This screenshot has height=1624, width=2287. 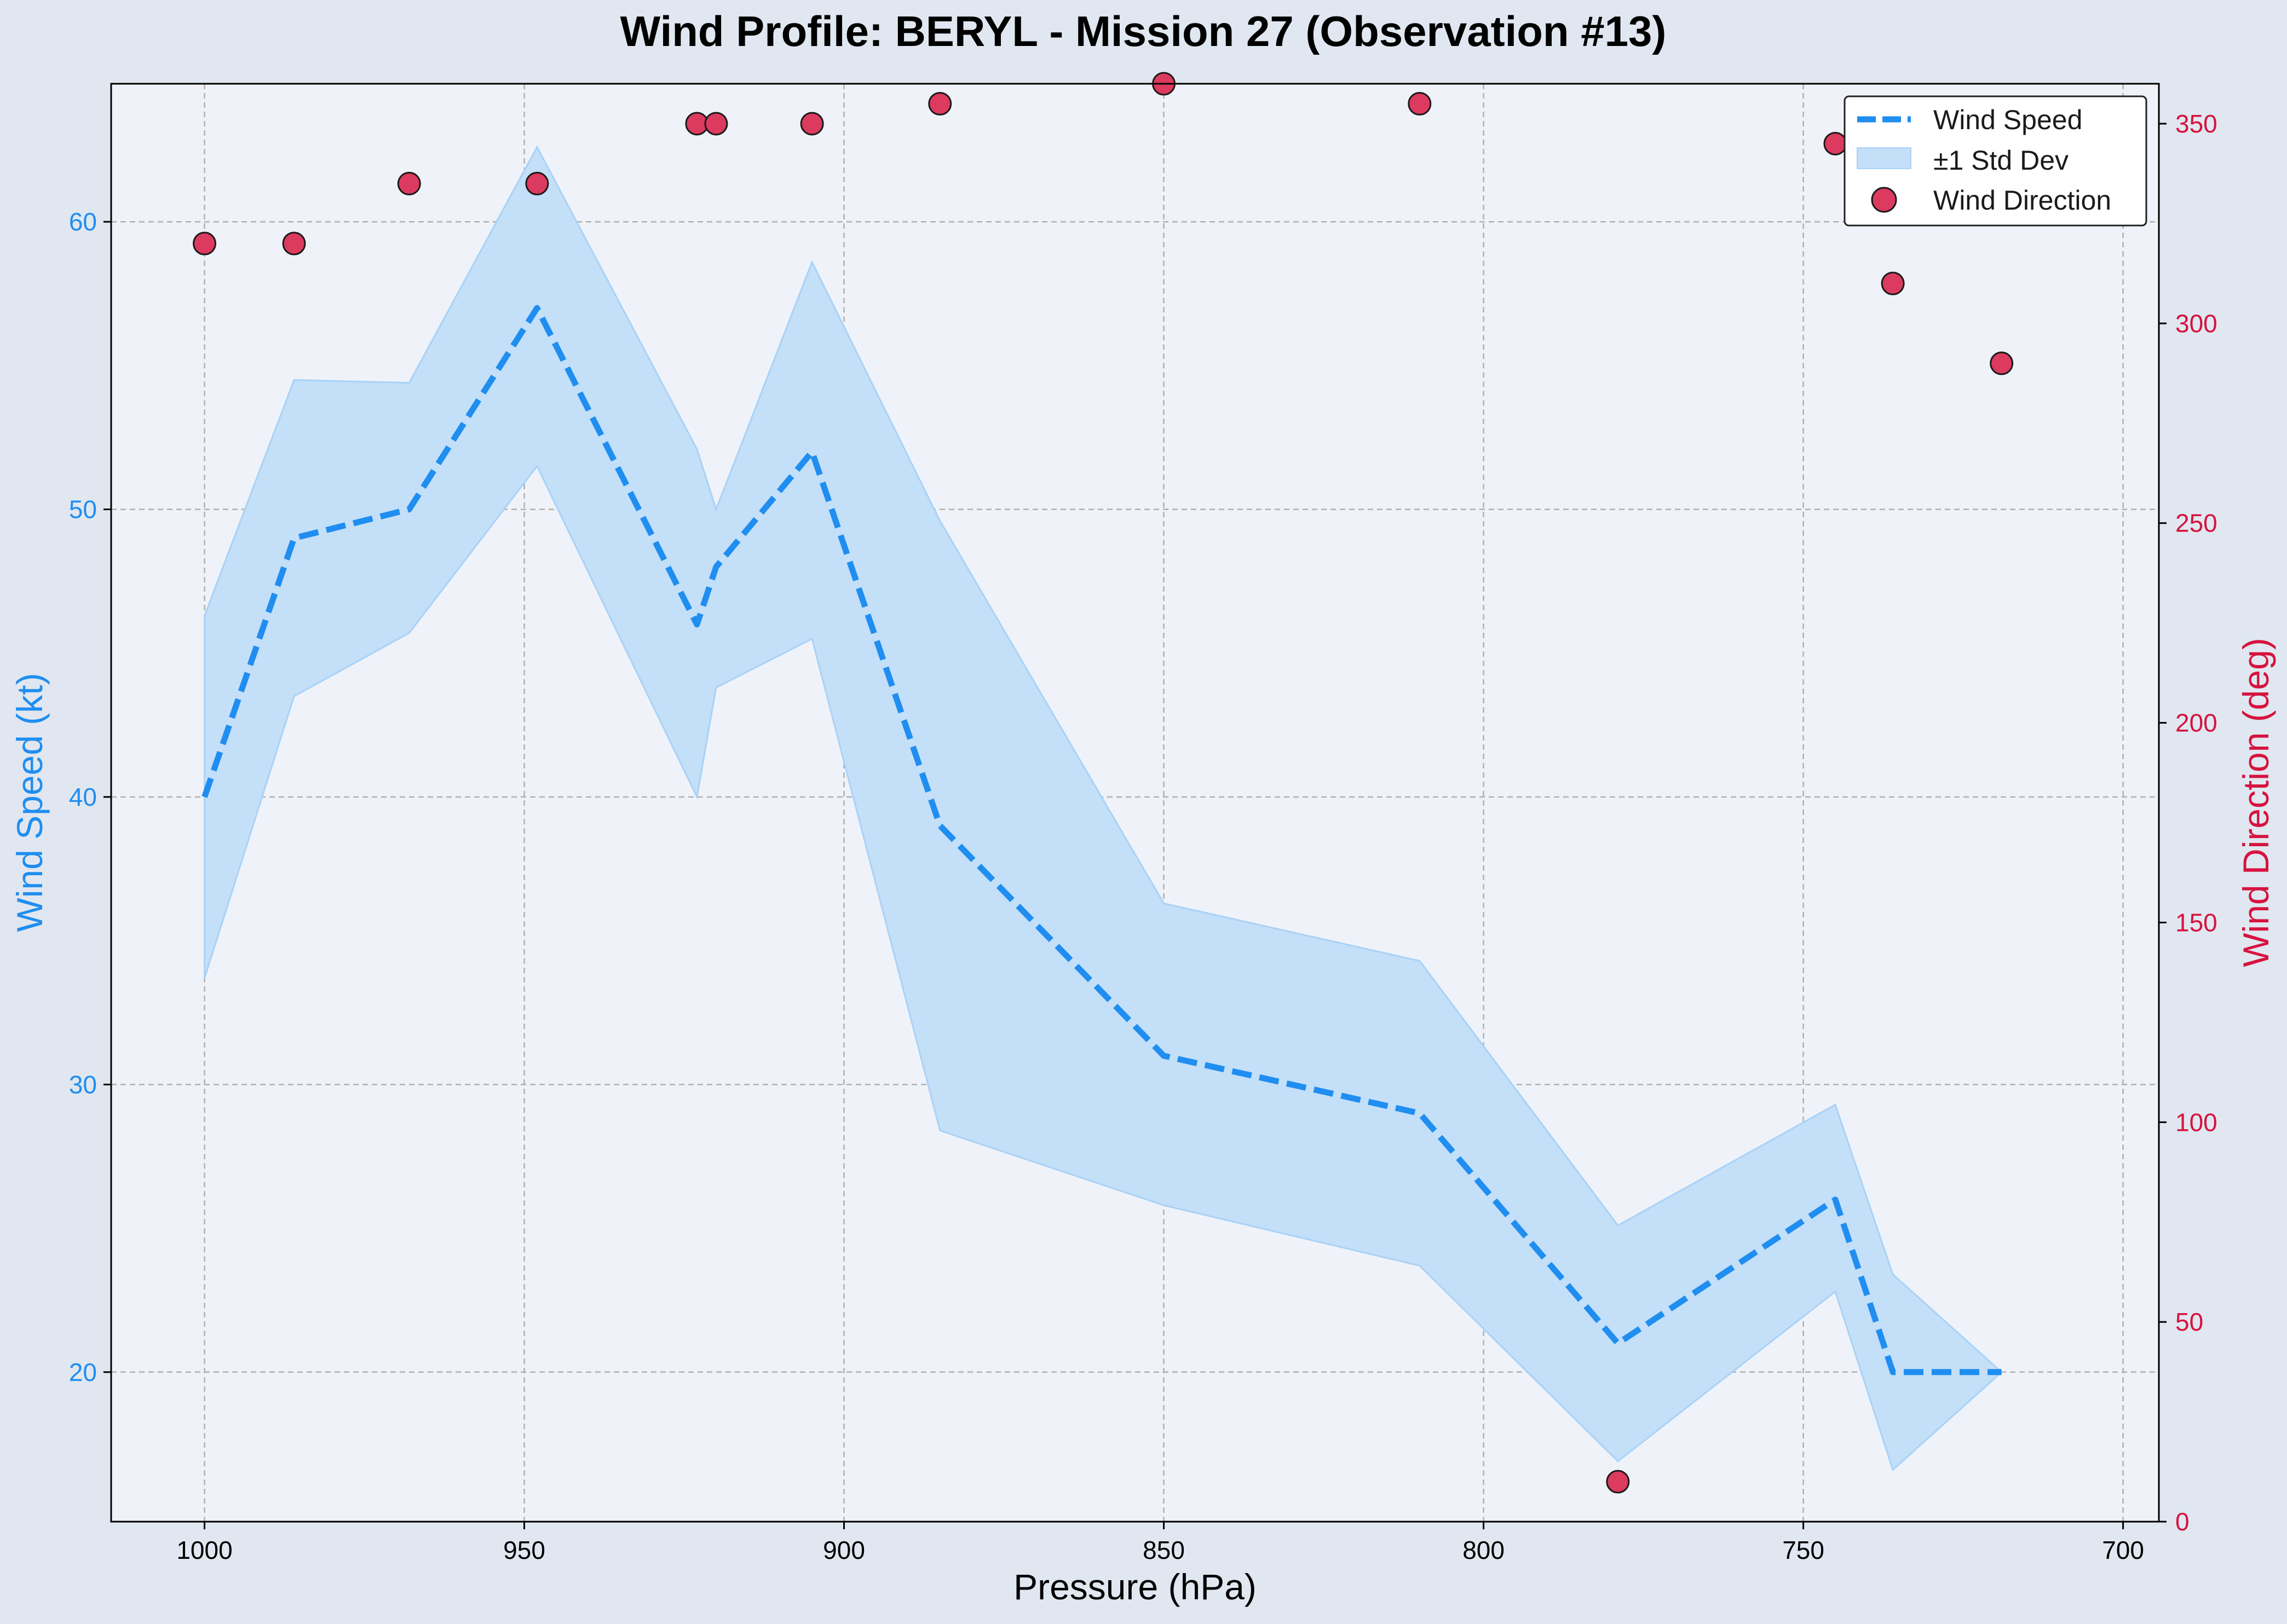 I want to click on y-tick-label: 40, so click(x=83, y=797).